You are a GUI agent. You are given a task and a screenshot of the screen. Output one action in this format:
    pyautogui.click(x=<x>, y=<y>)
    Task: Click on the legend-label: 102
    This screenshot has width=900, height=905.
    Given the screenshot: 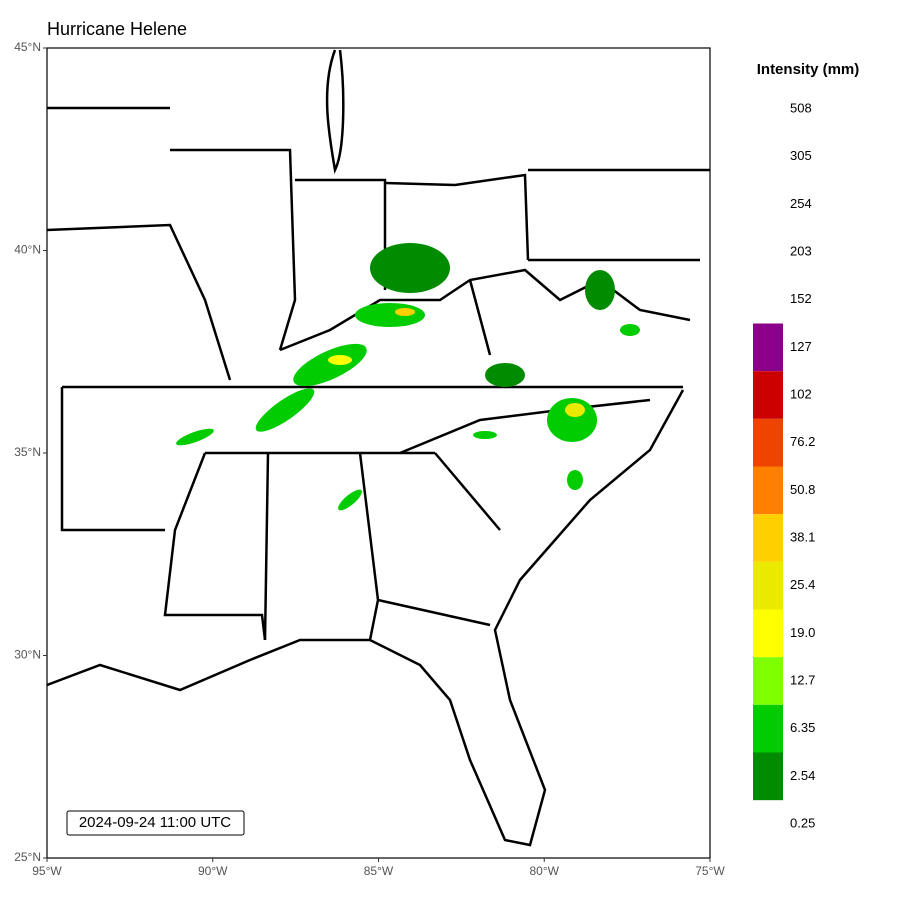 What is the action you would take?
    pyautogui.click(x=801, y=393)
    